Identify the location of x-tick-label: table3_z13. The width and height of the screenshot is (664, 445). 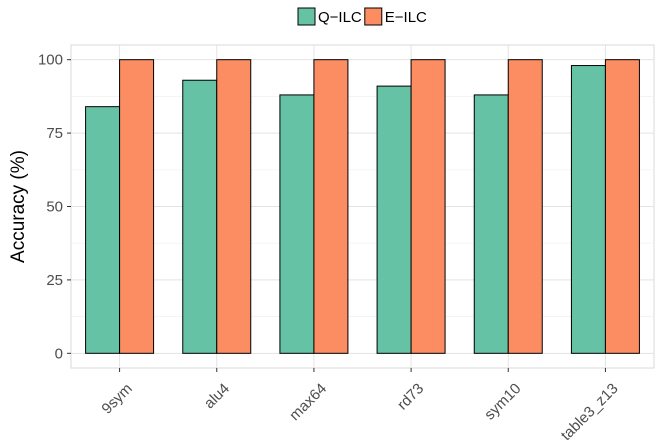
(590, 412).